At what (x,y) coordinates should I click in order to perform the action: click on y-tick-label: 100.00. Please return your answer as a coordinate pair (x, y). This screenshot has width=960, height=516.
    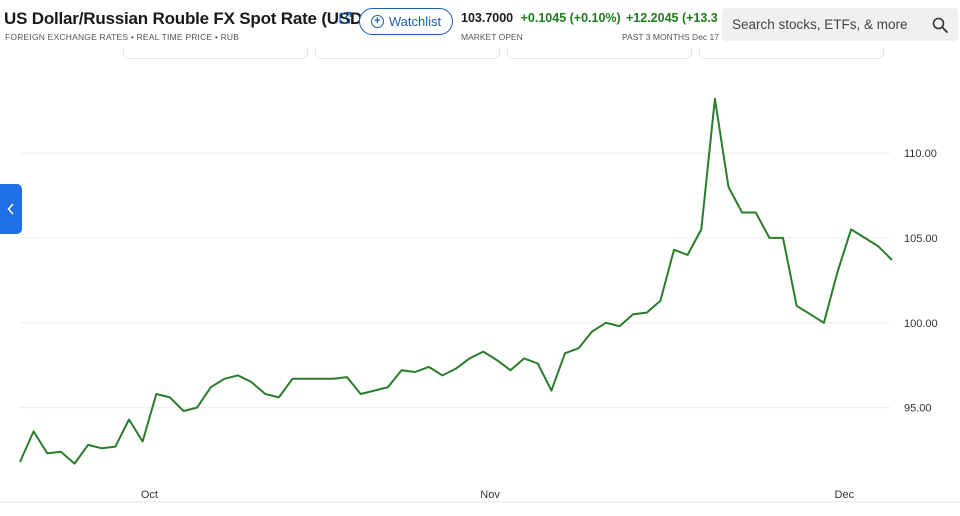
    Looking at the image, I should click on (921, 324).